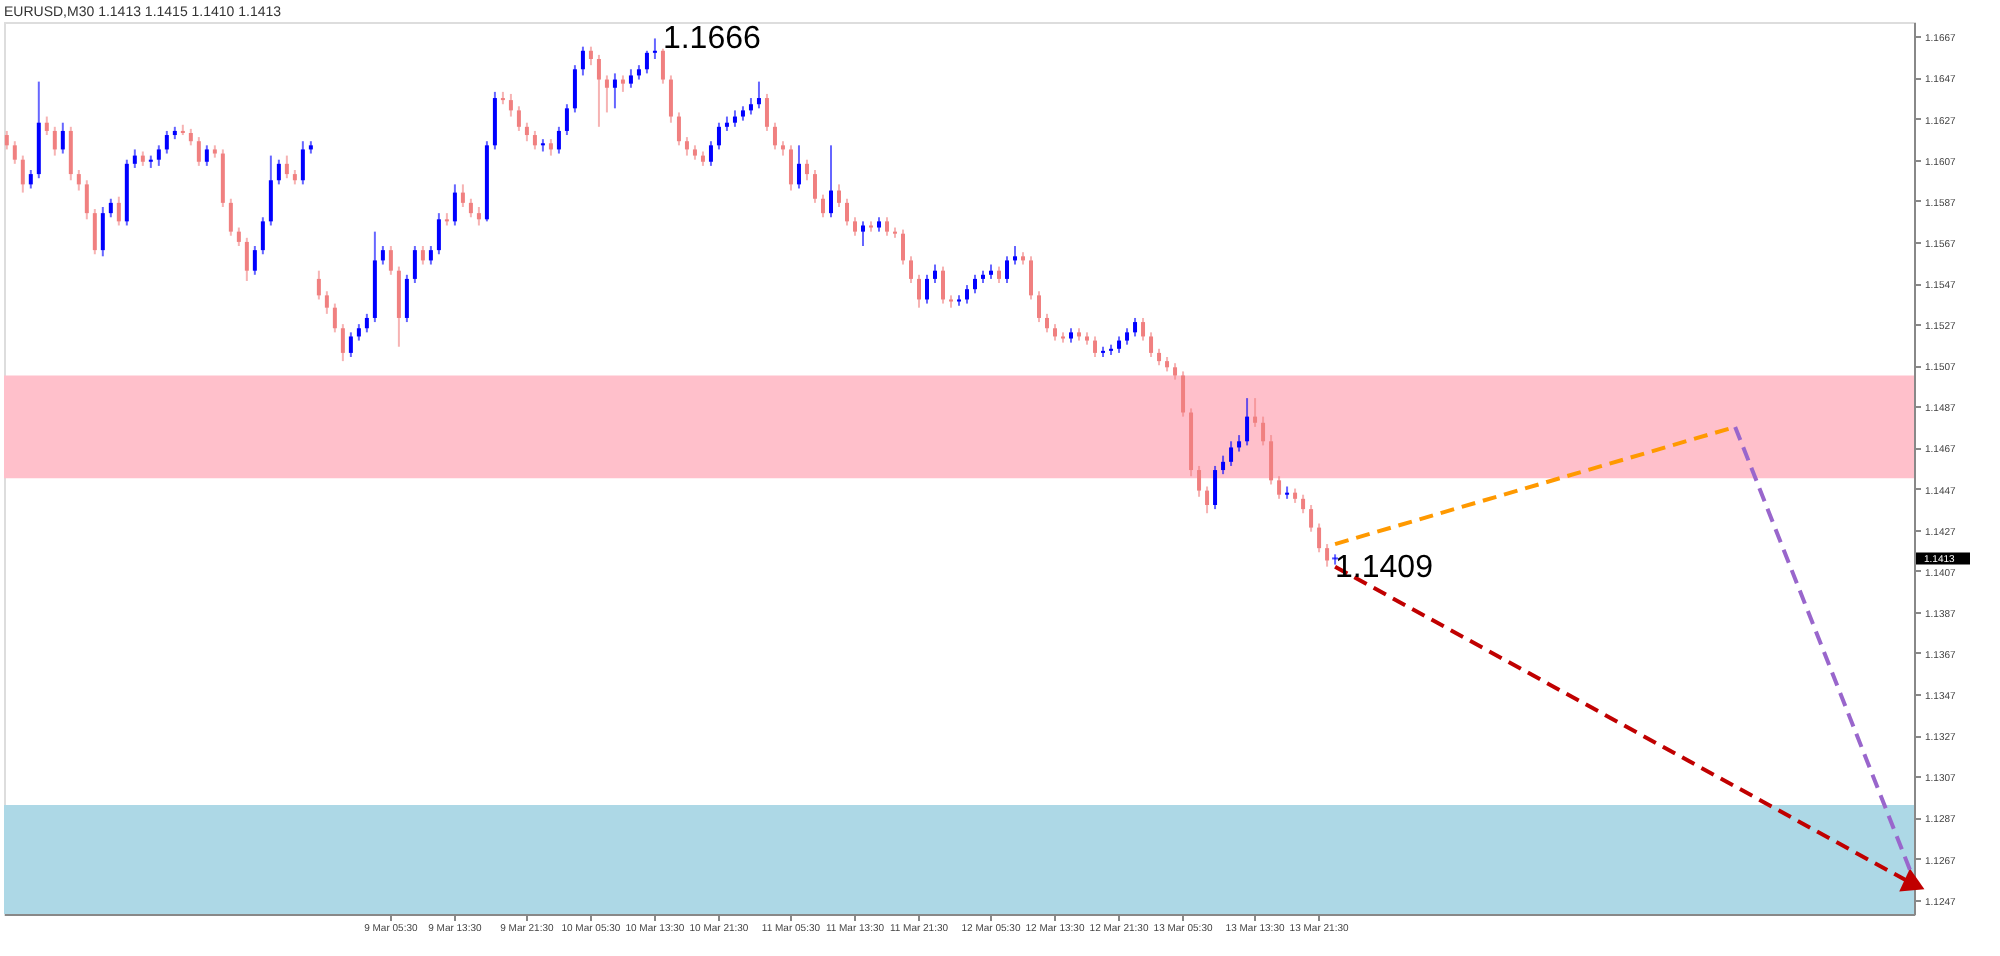 The image size is (2000, 956). Describe the element at coordinates (712, 39) in the screenshot. I see `annotation: 1.1666` at that location.